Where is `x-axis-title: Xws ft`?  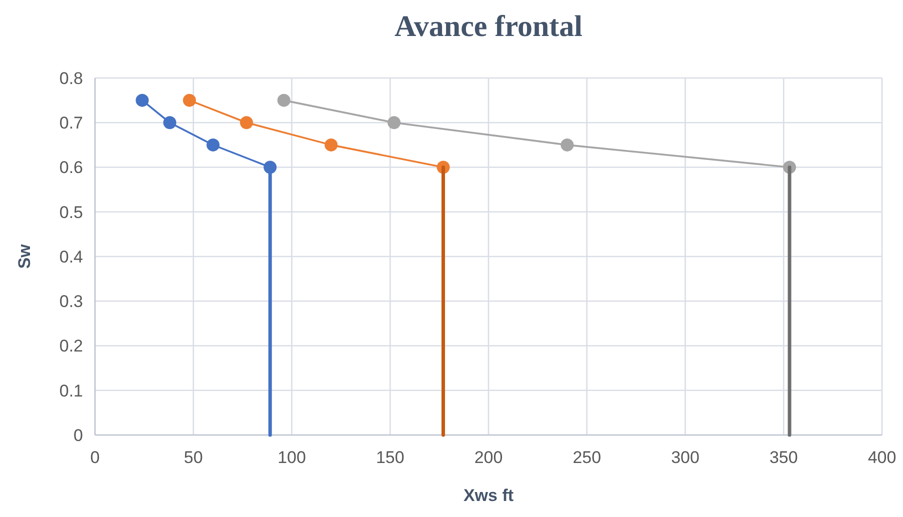 x-axis-title: Xws ft is located at coordinates (488, 495).